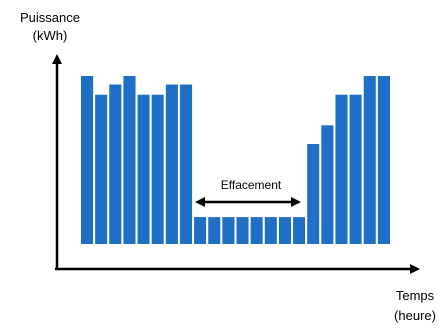 The height and width of the screenshot is (328, 446). I want to click on y-axis-label-line1: Puissance, so click(50, 17).